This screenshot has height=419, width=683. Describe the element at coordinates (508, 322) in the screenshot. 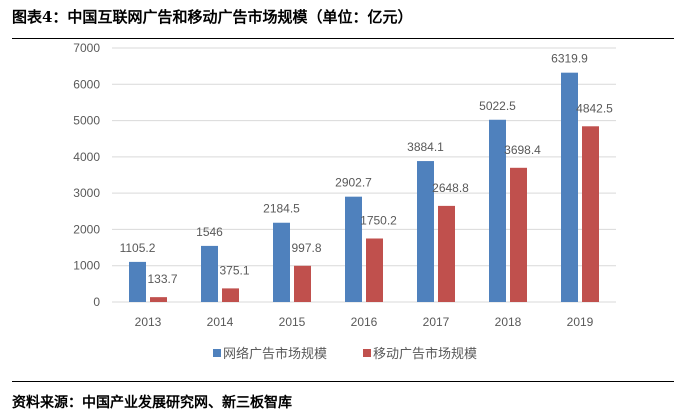

I see `x-tick-label: 2018` at that location.